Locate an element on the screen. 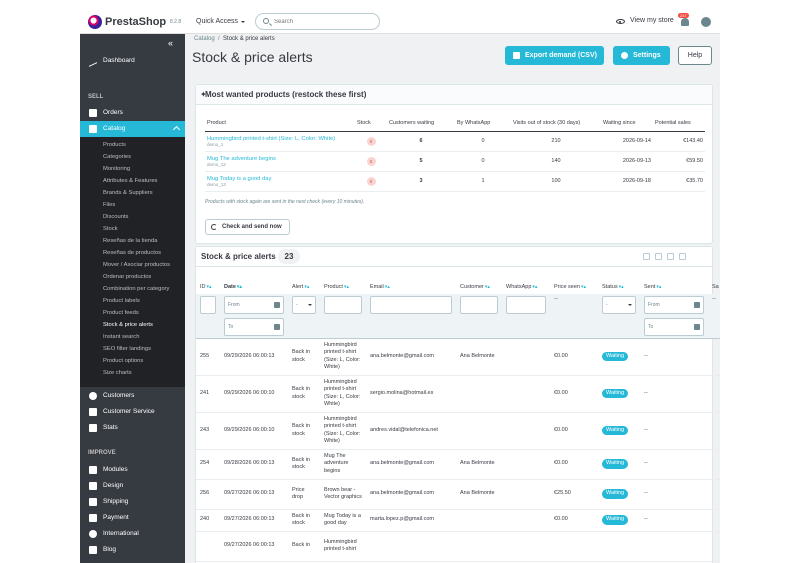  collapse-sidebar-icon: « is located at coordinates (171, 43).